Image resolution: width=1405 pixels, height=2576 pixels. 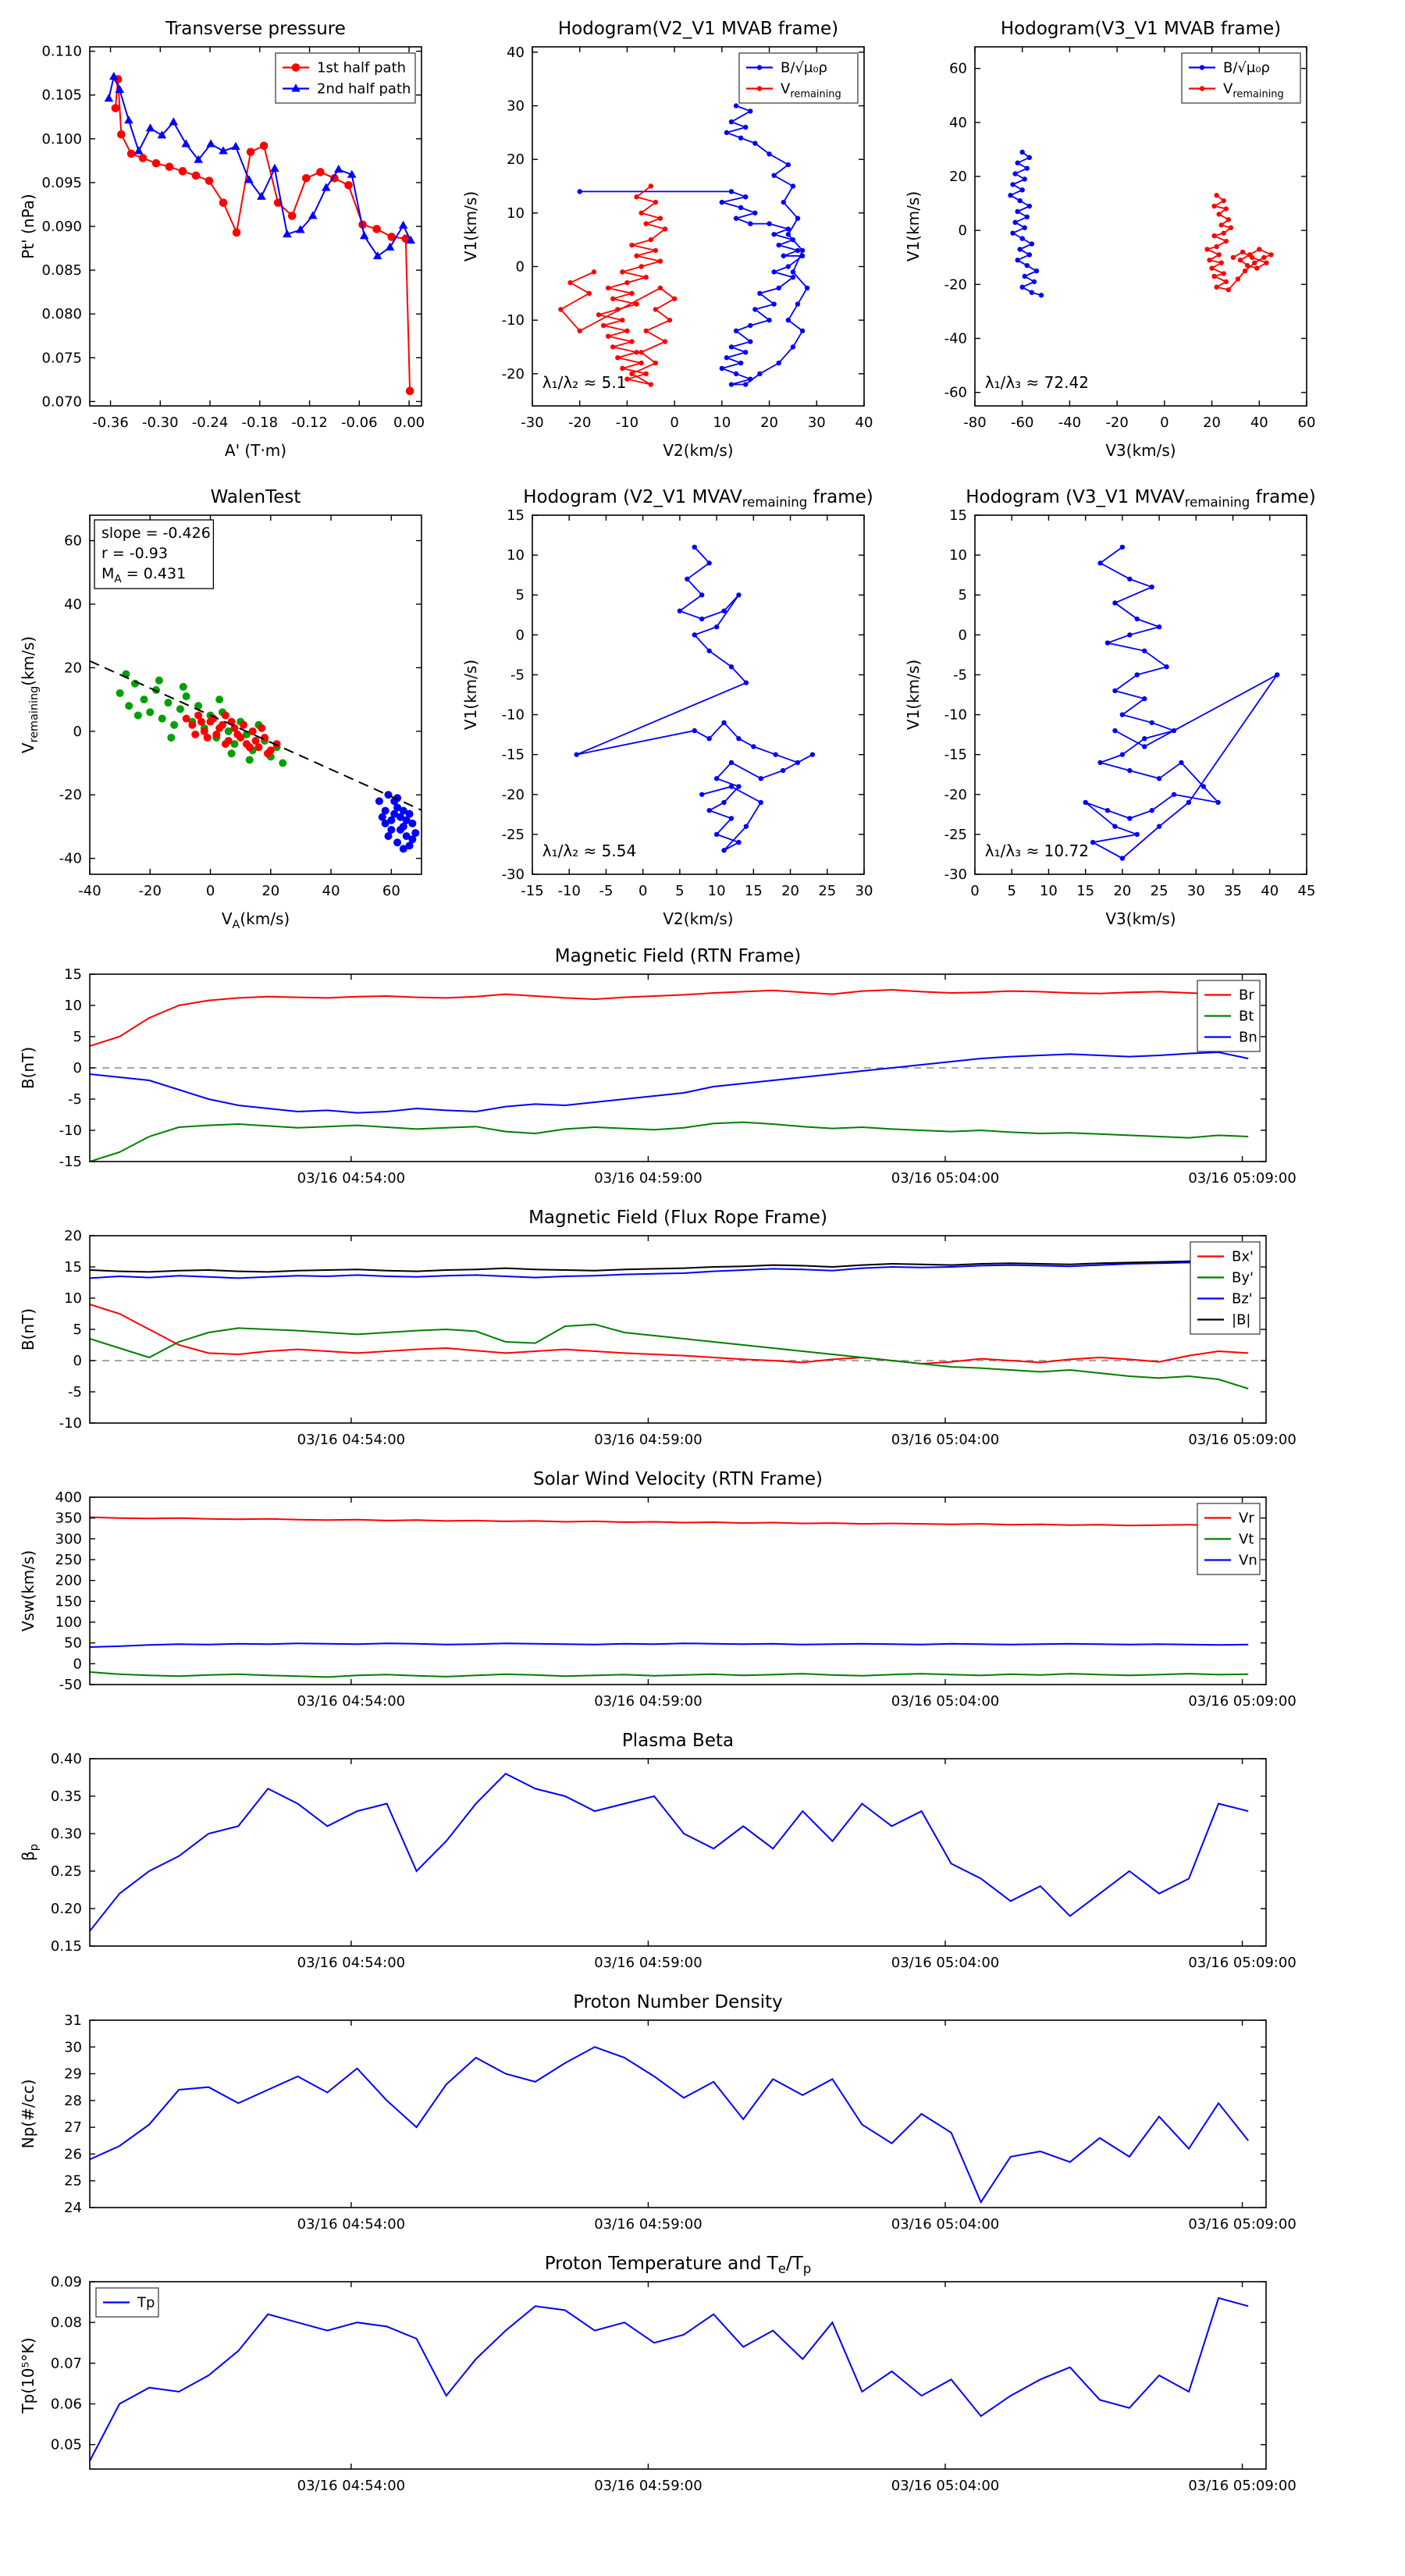 What do you see at coordinates (1141, 29) in the screenshot?
I see `chart-title: Hodogram(V3_V1 MVAB frame)` at bounding box center [1141, 29].